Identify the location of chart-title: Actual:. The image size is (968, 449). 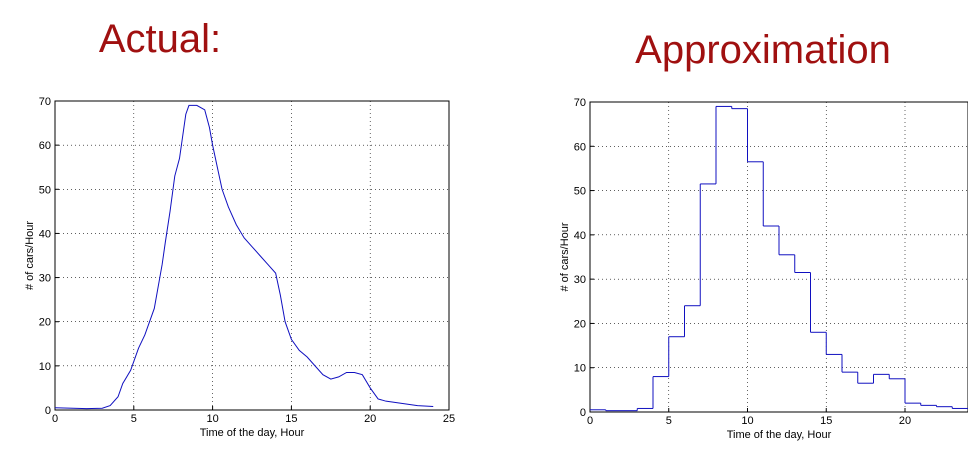
(160, 39).